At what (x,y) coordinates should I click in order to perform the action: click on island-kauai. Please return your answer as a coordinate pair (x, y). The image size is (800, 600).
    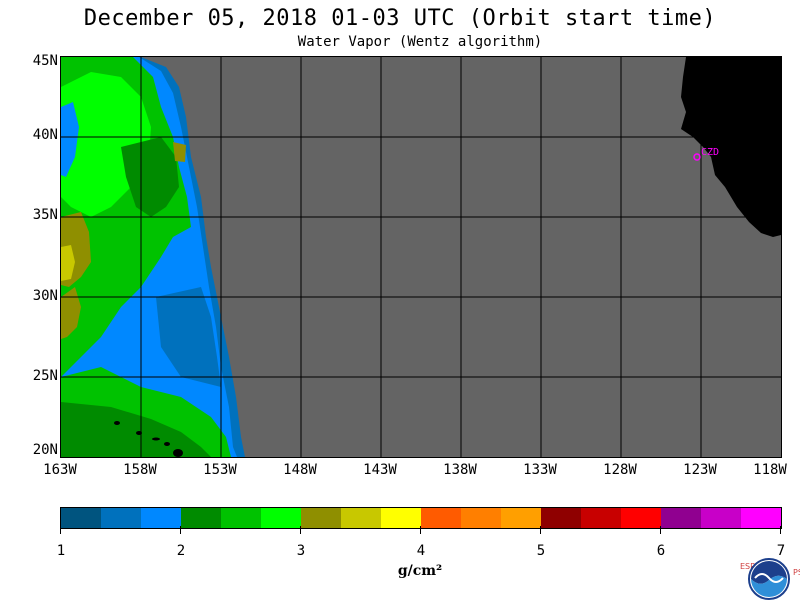
    Looking at the image, I should click on (117, 423).